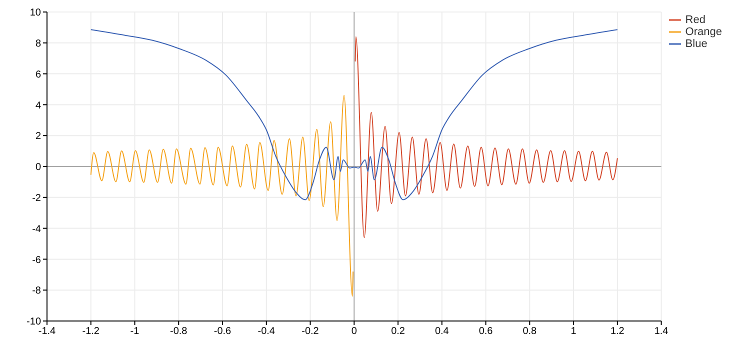 This screenshot has width=750, height=349. What do you see at coordinates (38, 106) in the screenshot?
I see `y-tick-label: 4` at bounding box center [38, 106].